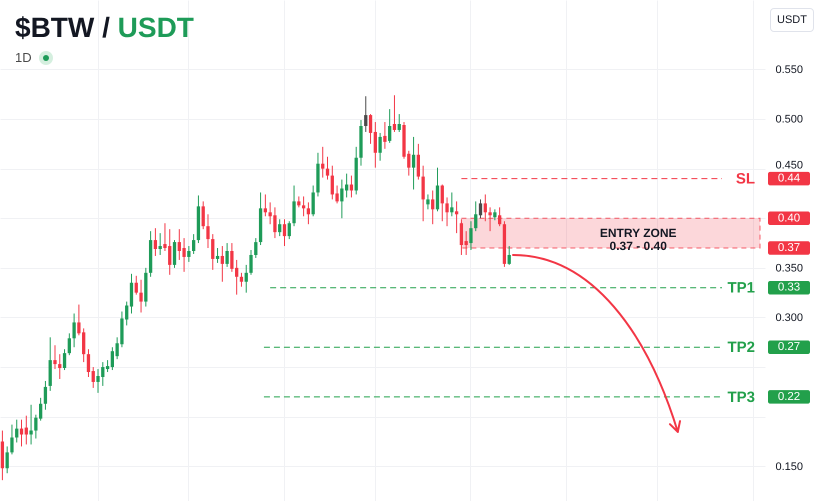  Describe the element at coordinates (23, 58) in the screenshot. I see `text: 1D` at that location.